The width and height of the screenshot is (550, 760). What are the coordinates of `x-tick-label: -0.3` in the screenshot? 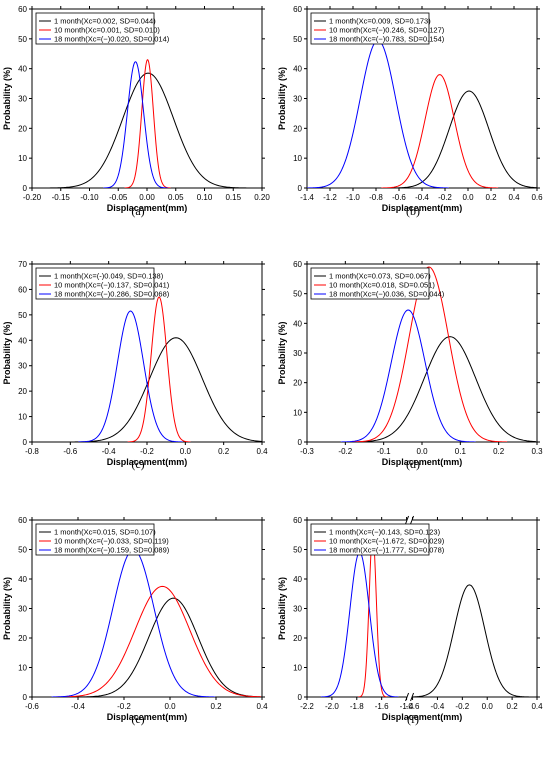 It's located at (307, 451).